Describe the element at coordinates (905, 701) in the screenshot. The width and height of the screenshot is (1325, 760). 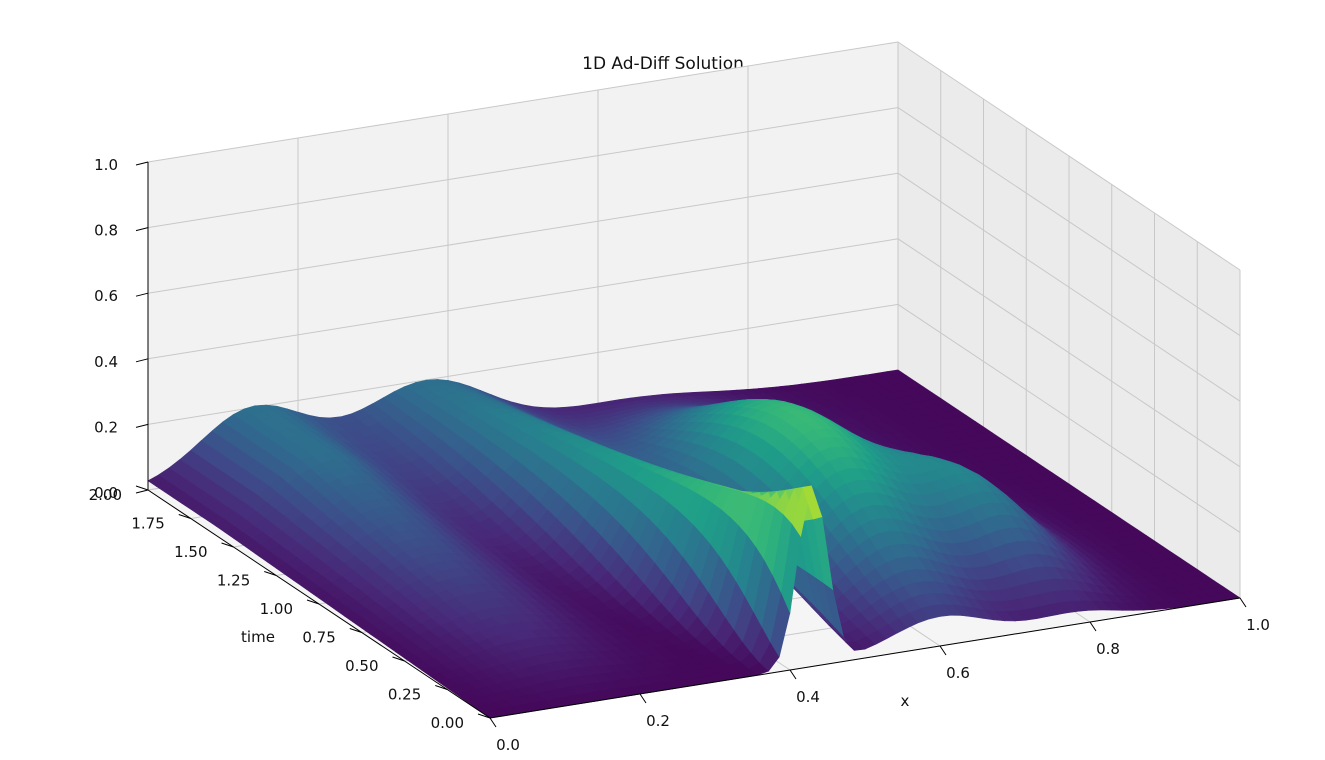
I see `x-axis-label: x` at that location.